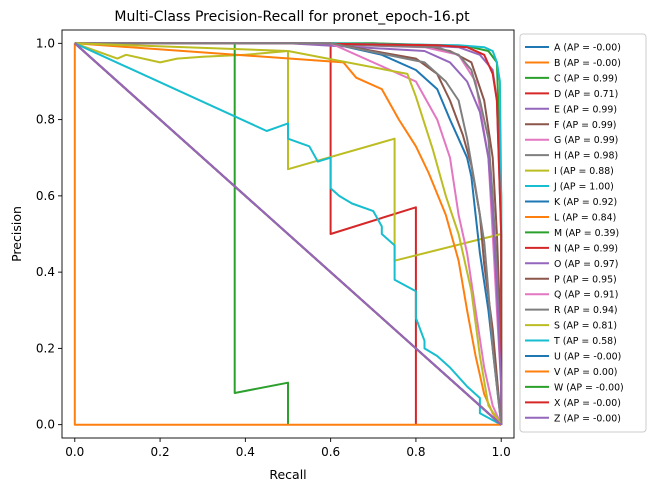  I want to click on x-tick-label: 0.2, so click(160, 452).